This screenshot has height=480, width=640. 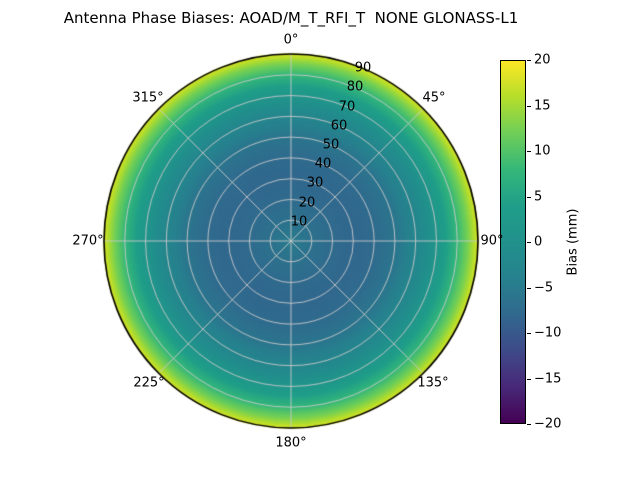 I want to click on theta-tick-315: 315°, so click(x=148, y=98).